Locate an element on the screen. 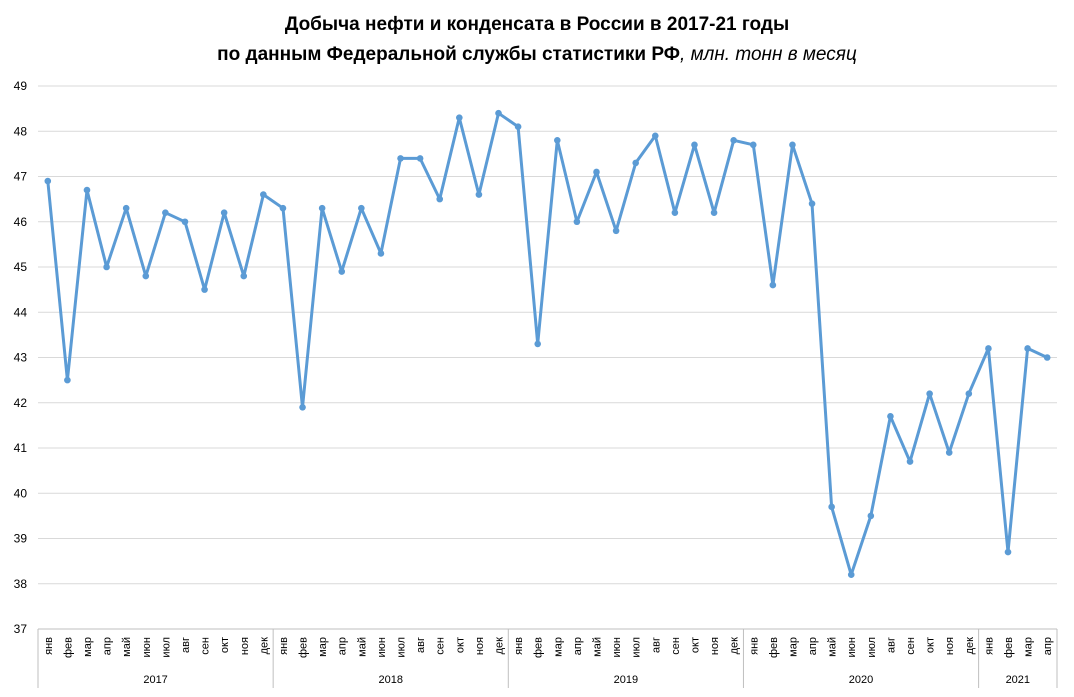 The height and width of the screenshot is (697, 1074). y-tick-label: 43 is located at coordinates (21, 358).